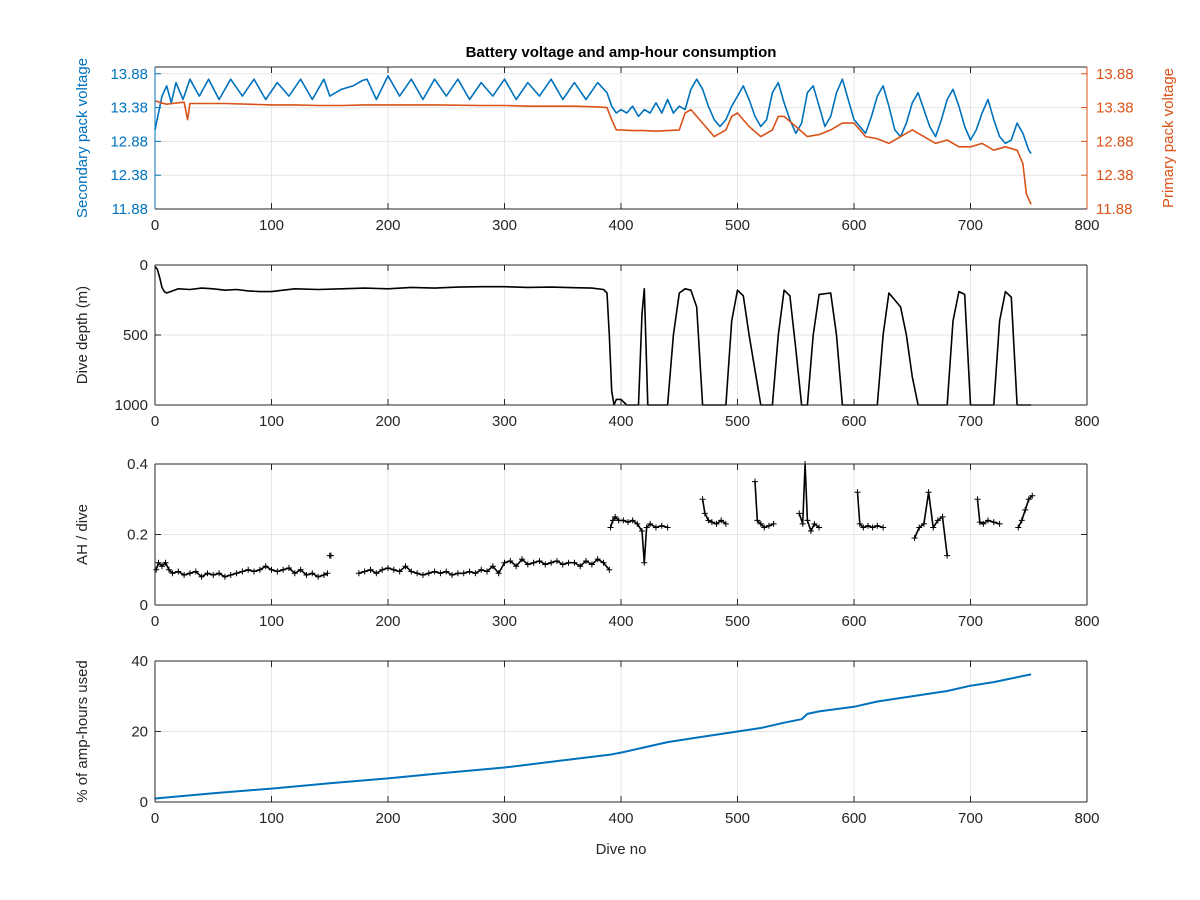 The height and width of the screenshot is (900, 1200). I want to click on figure-title: Battery voltage and amp-hour consumption, so click(621, 52).